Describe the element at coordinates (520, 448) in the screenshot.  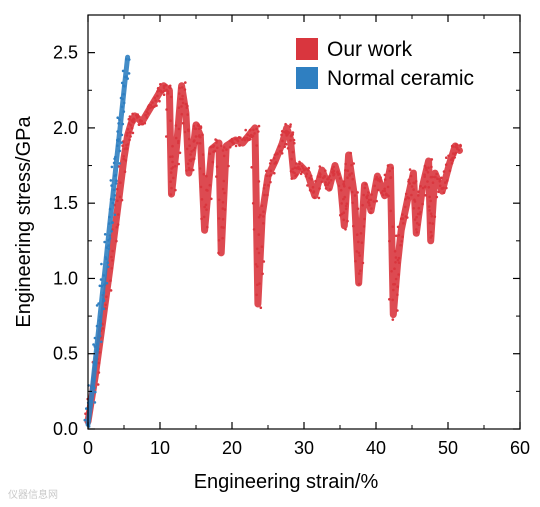
I see `x-tick-label: 60` at that location.